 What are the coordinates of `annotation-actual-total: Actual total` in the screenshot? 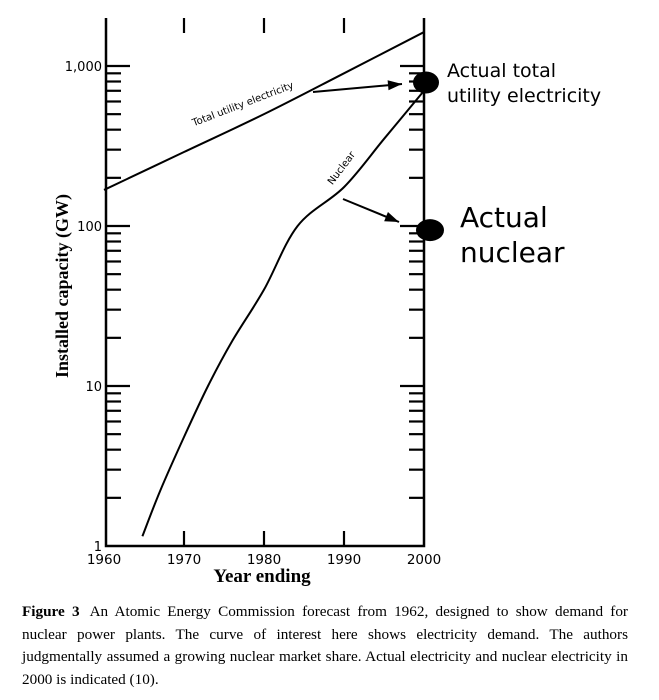 It's located at (501, 71).